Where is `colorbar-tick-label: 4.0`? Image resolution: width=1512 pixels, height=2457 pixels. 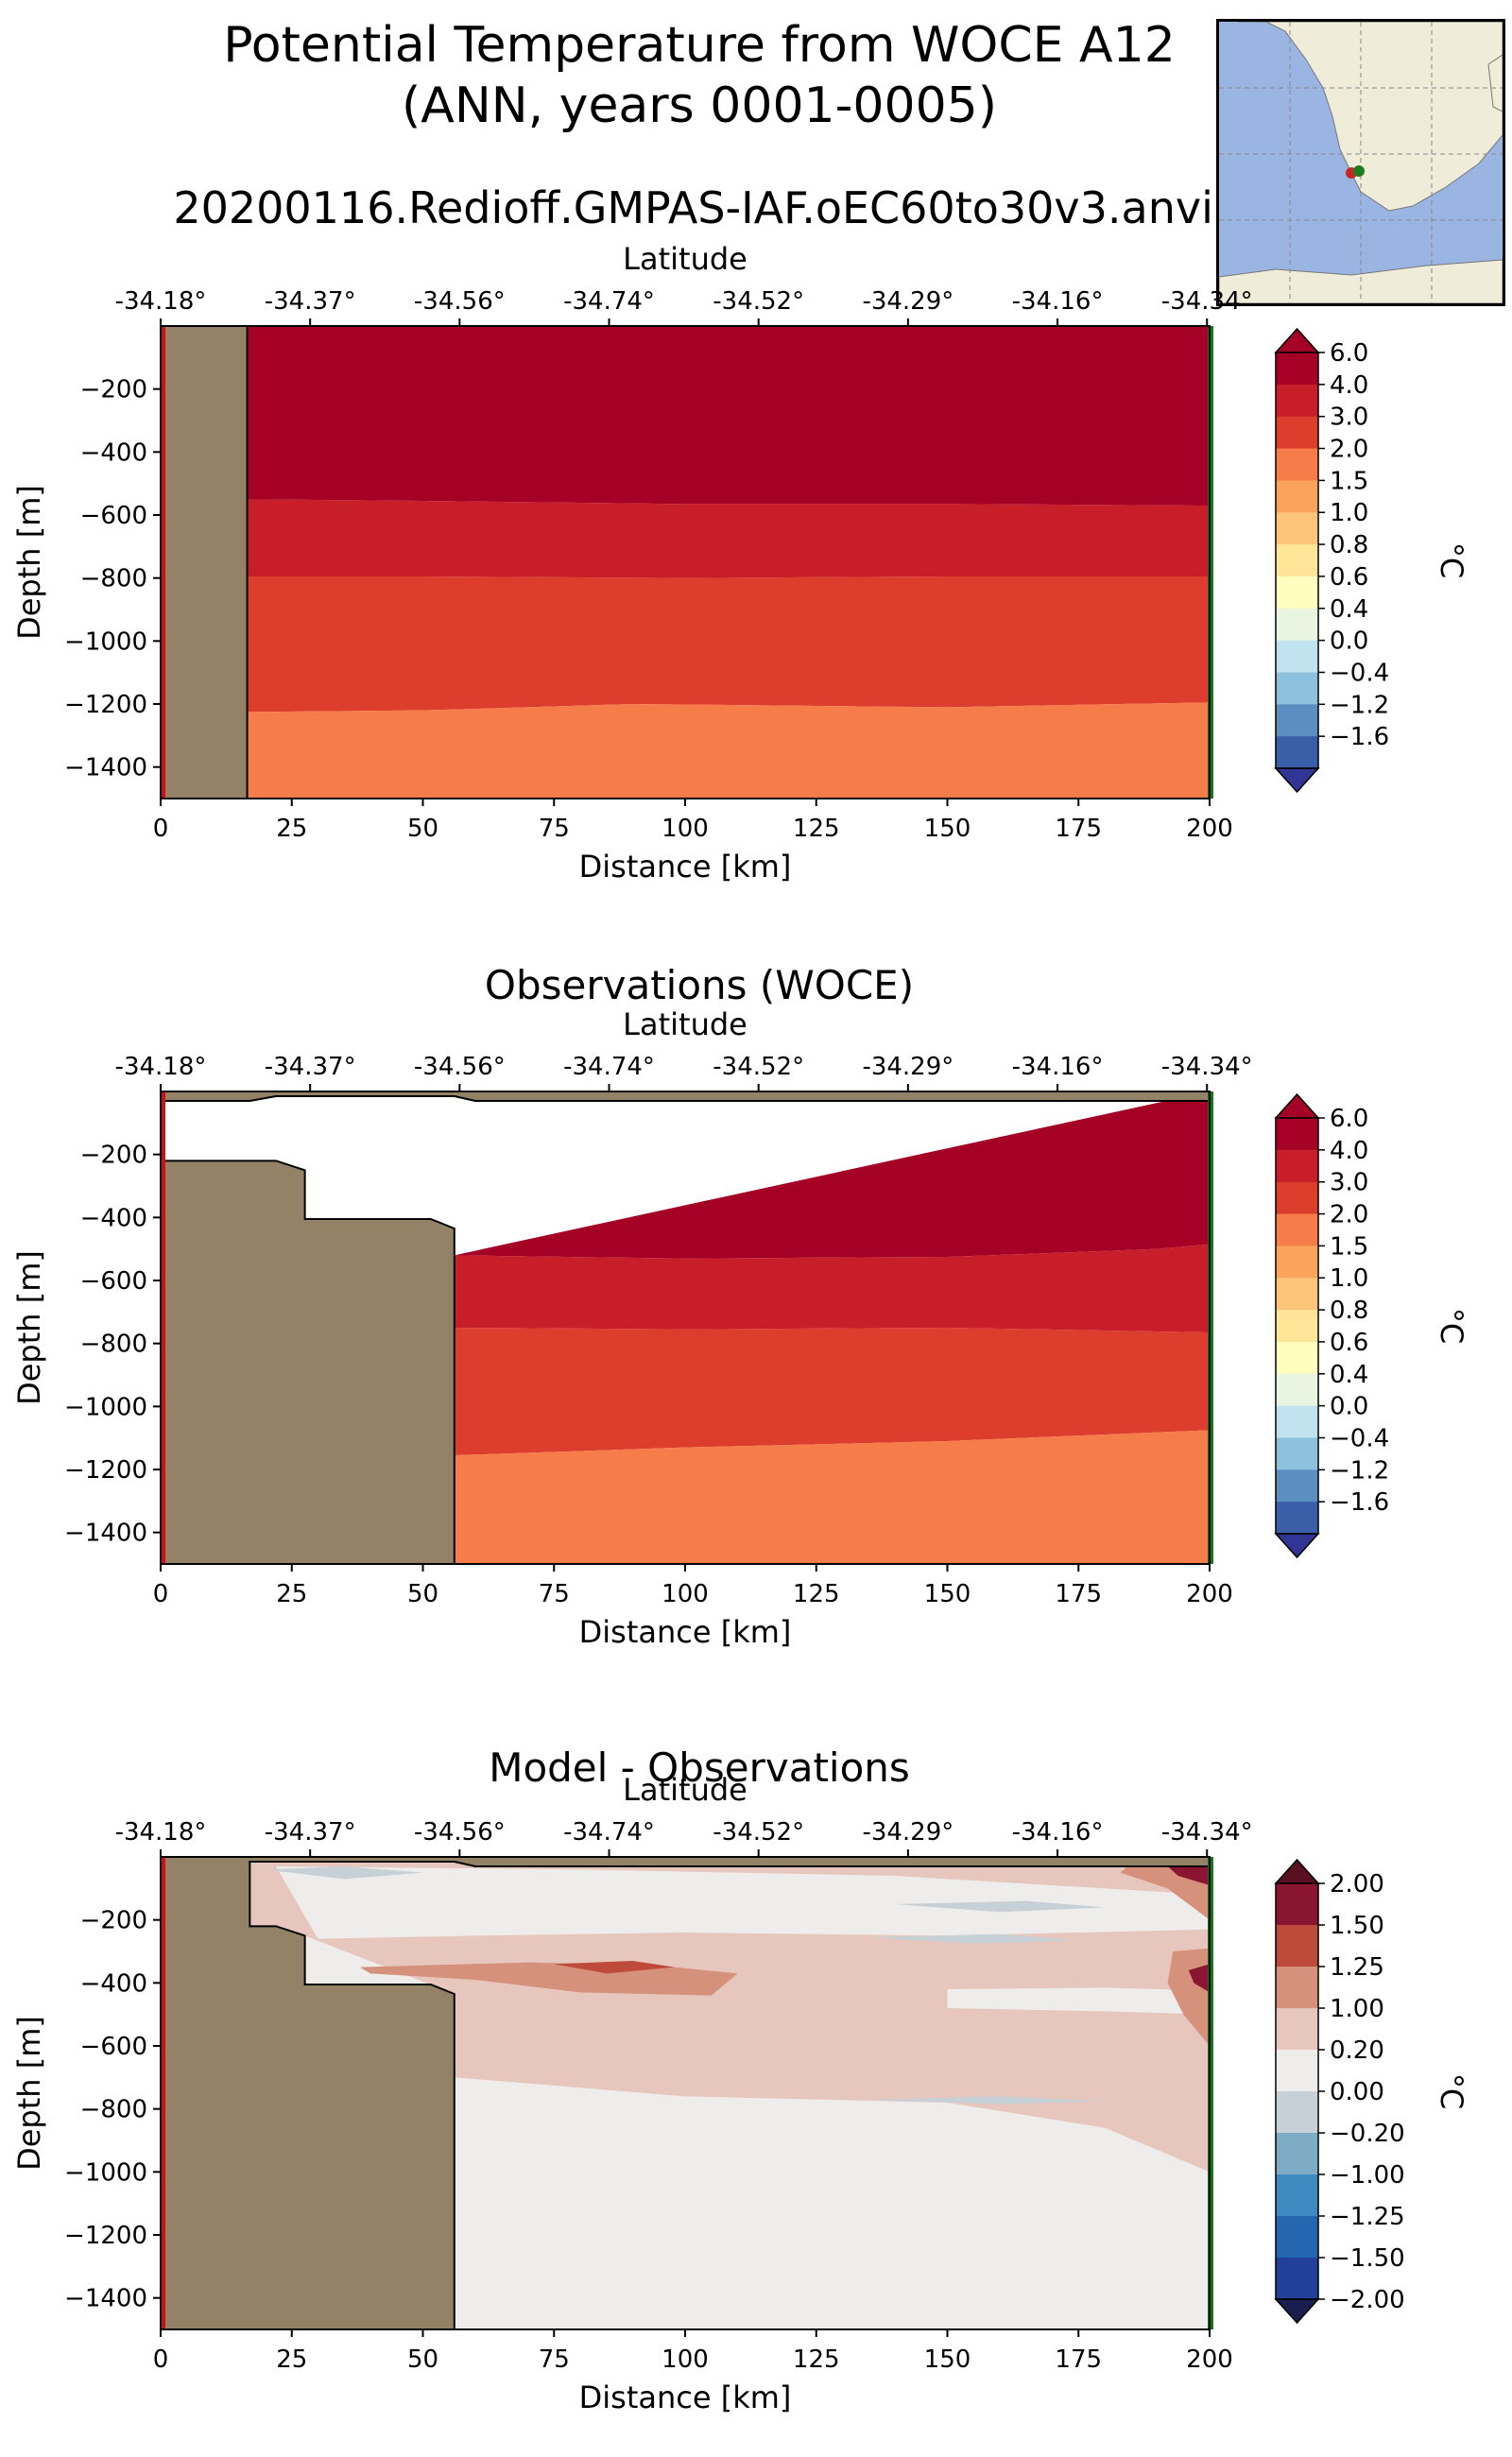 colorbar-tick-label: 4.0 is located at coordinates (1349, 385).